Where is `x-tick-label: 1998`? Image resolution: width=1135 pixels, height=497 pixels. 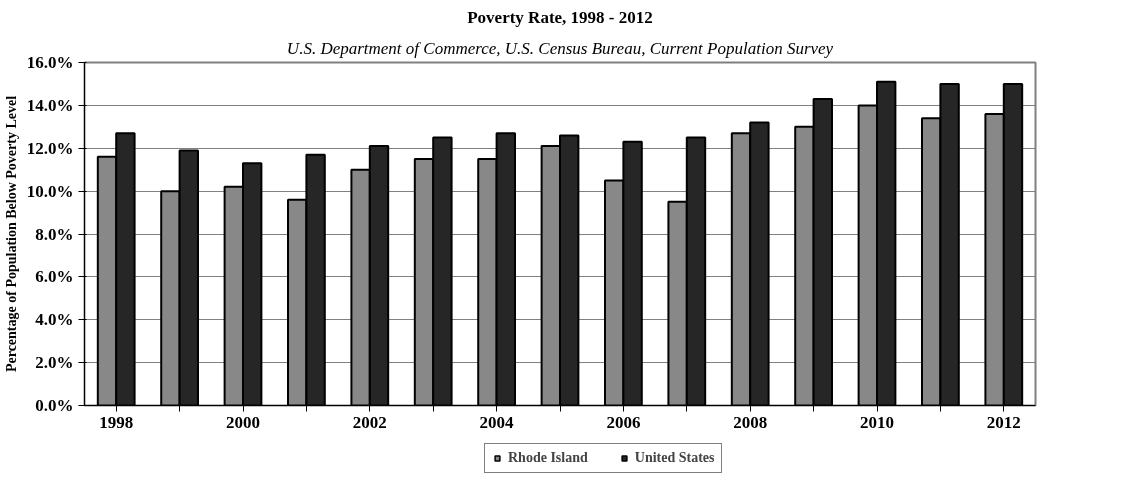
x-tick-label: 1998 is located at coordinates (116, 422).